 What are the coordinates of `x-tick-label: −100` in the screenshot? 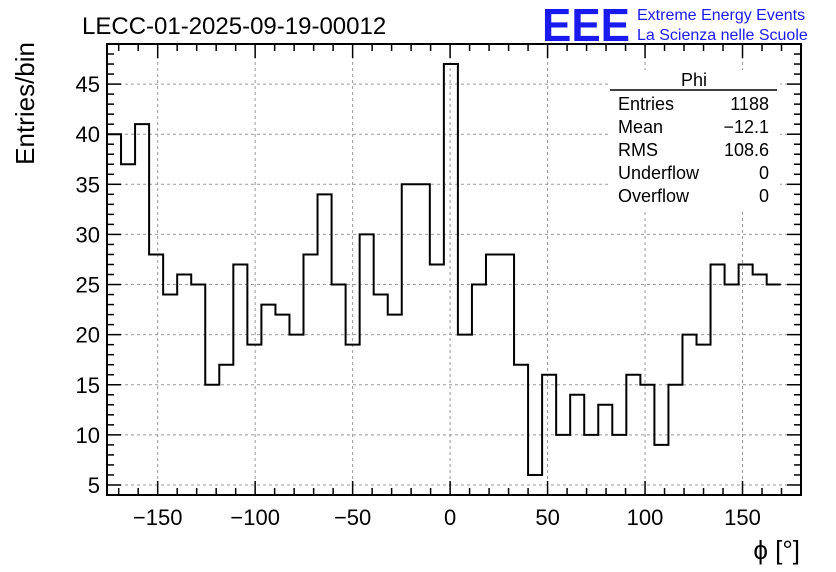 It's located at (255, 517).